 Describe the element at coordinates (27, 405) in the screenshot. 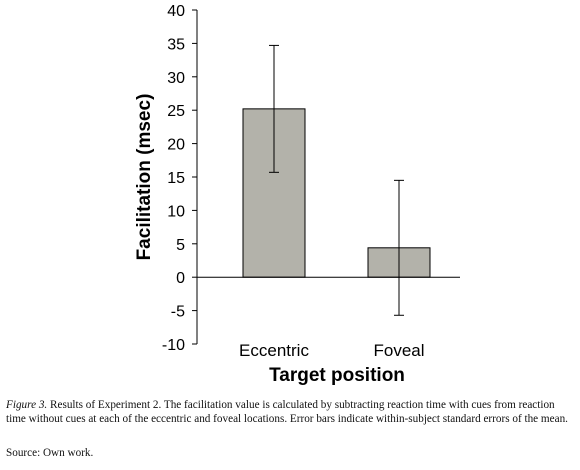

I see `figure-label: Figure 3.` at that location.